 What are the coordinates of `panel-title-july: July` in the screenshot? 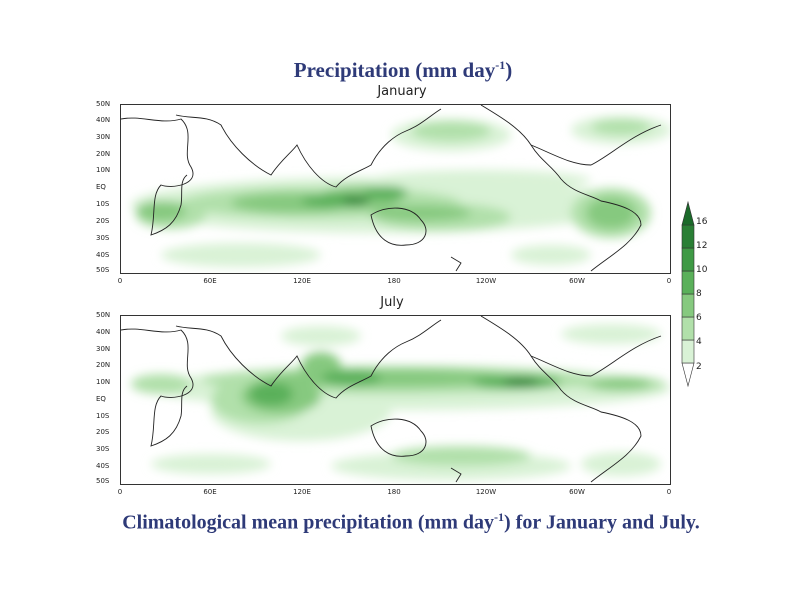 It's located at (392, 302).